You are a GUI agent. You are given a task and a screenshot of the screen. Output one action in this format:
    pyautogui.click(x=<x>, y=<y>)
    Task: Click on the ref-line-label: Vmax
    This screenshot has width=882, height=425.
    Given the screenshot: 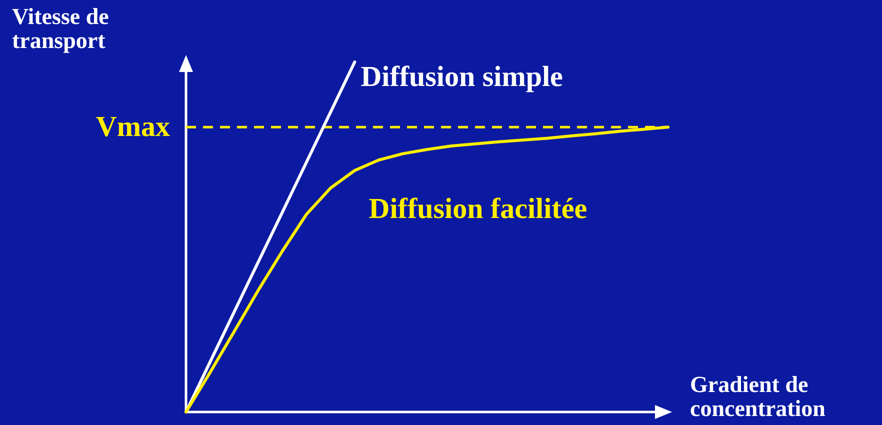 What is the action you would take?
    pyautogui.click(x=133, y=127)
    